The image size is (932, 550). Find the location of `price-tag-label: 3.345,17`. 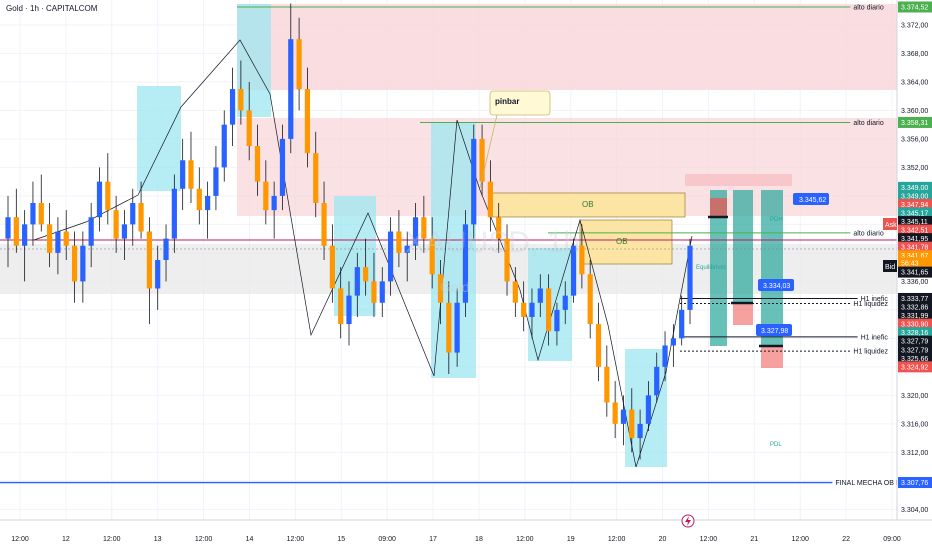

price-tag-label: 3.345,17 is located at coordinates (914, 213).